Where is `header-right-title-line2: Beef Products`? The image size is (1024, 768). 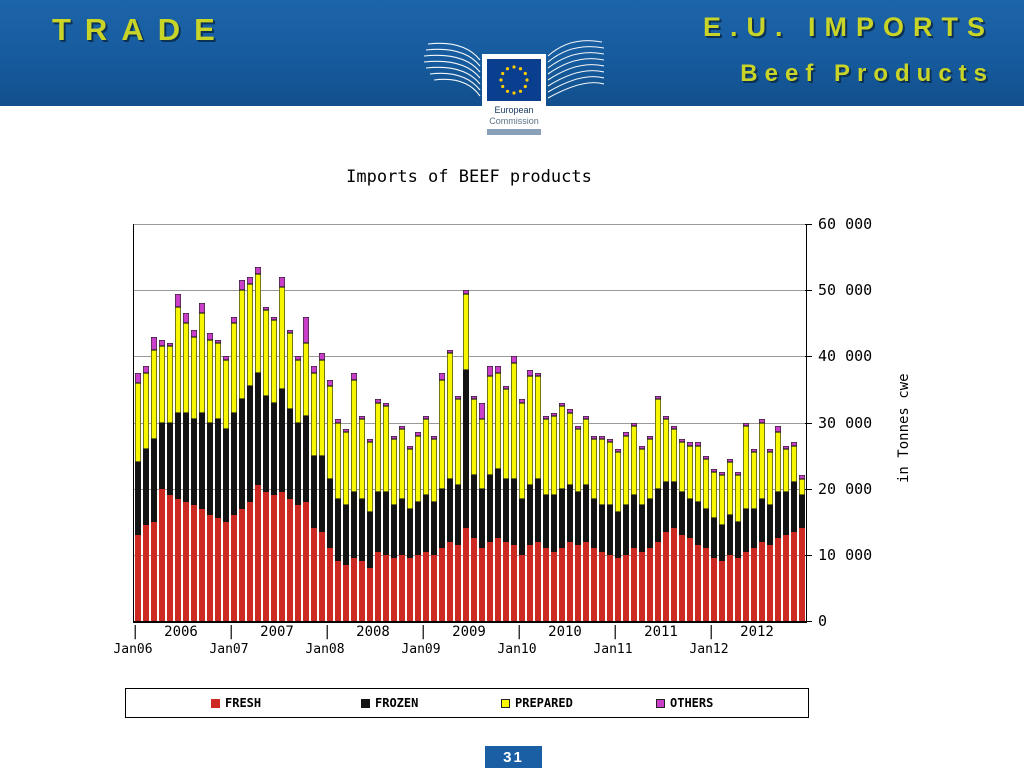
header-right-title-line2: Beef Products is located at coordinates (867, 73).